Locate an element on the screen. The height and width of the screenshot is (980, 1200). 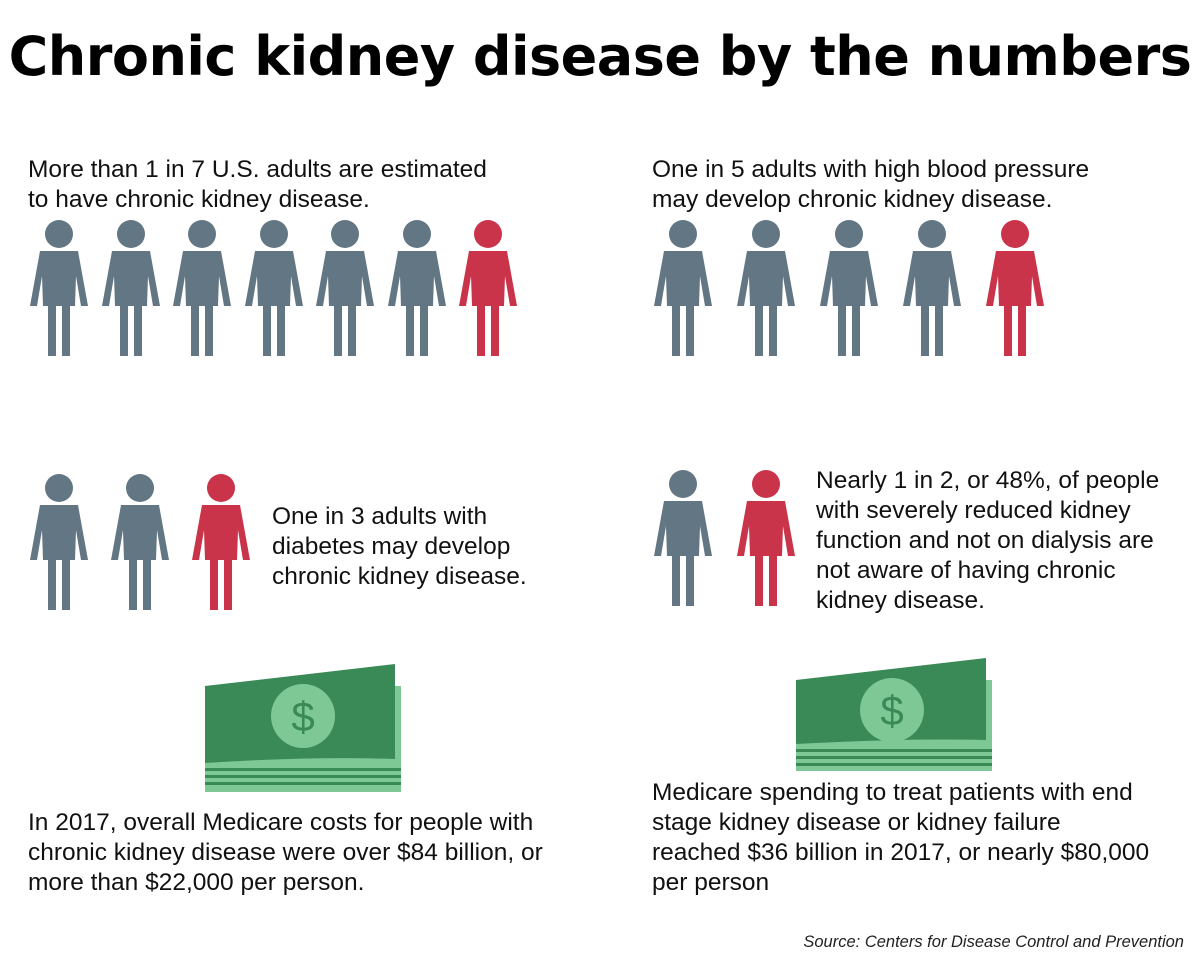
awareness-line5: kidney disease. is located at coordinates (900, 600).